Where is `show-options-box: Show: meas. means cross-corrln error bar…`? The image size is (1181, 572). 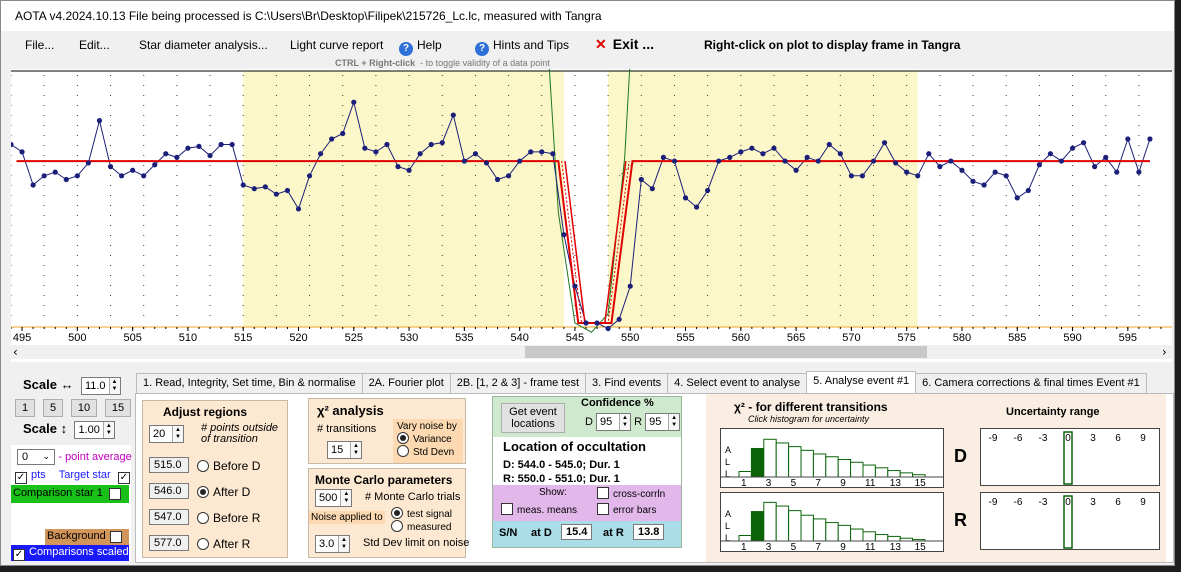 show-options-box: Show: meas. means cross-corrln error bar… is located at coordinates (587, 503).